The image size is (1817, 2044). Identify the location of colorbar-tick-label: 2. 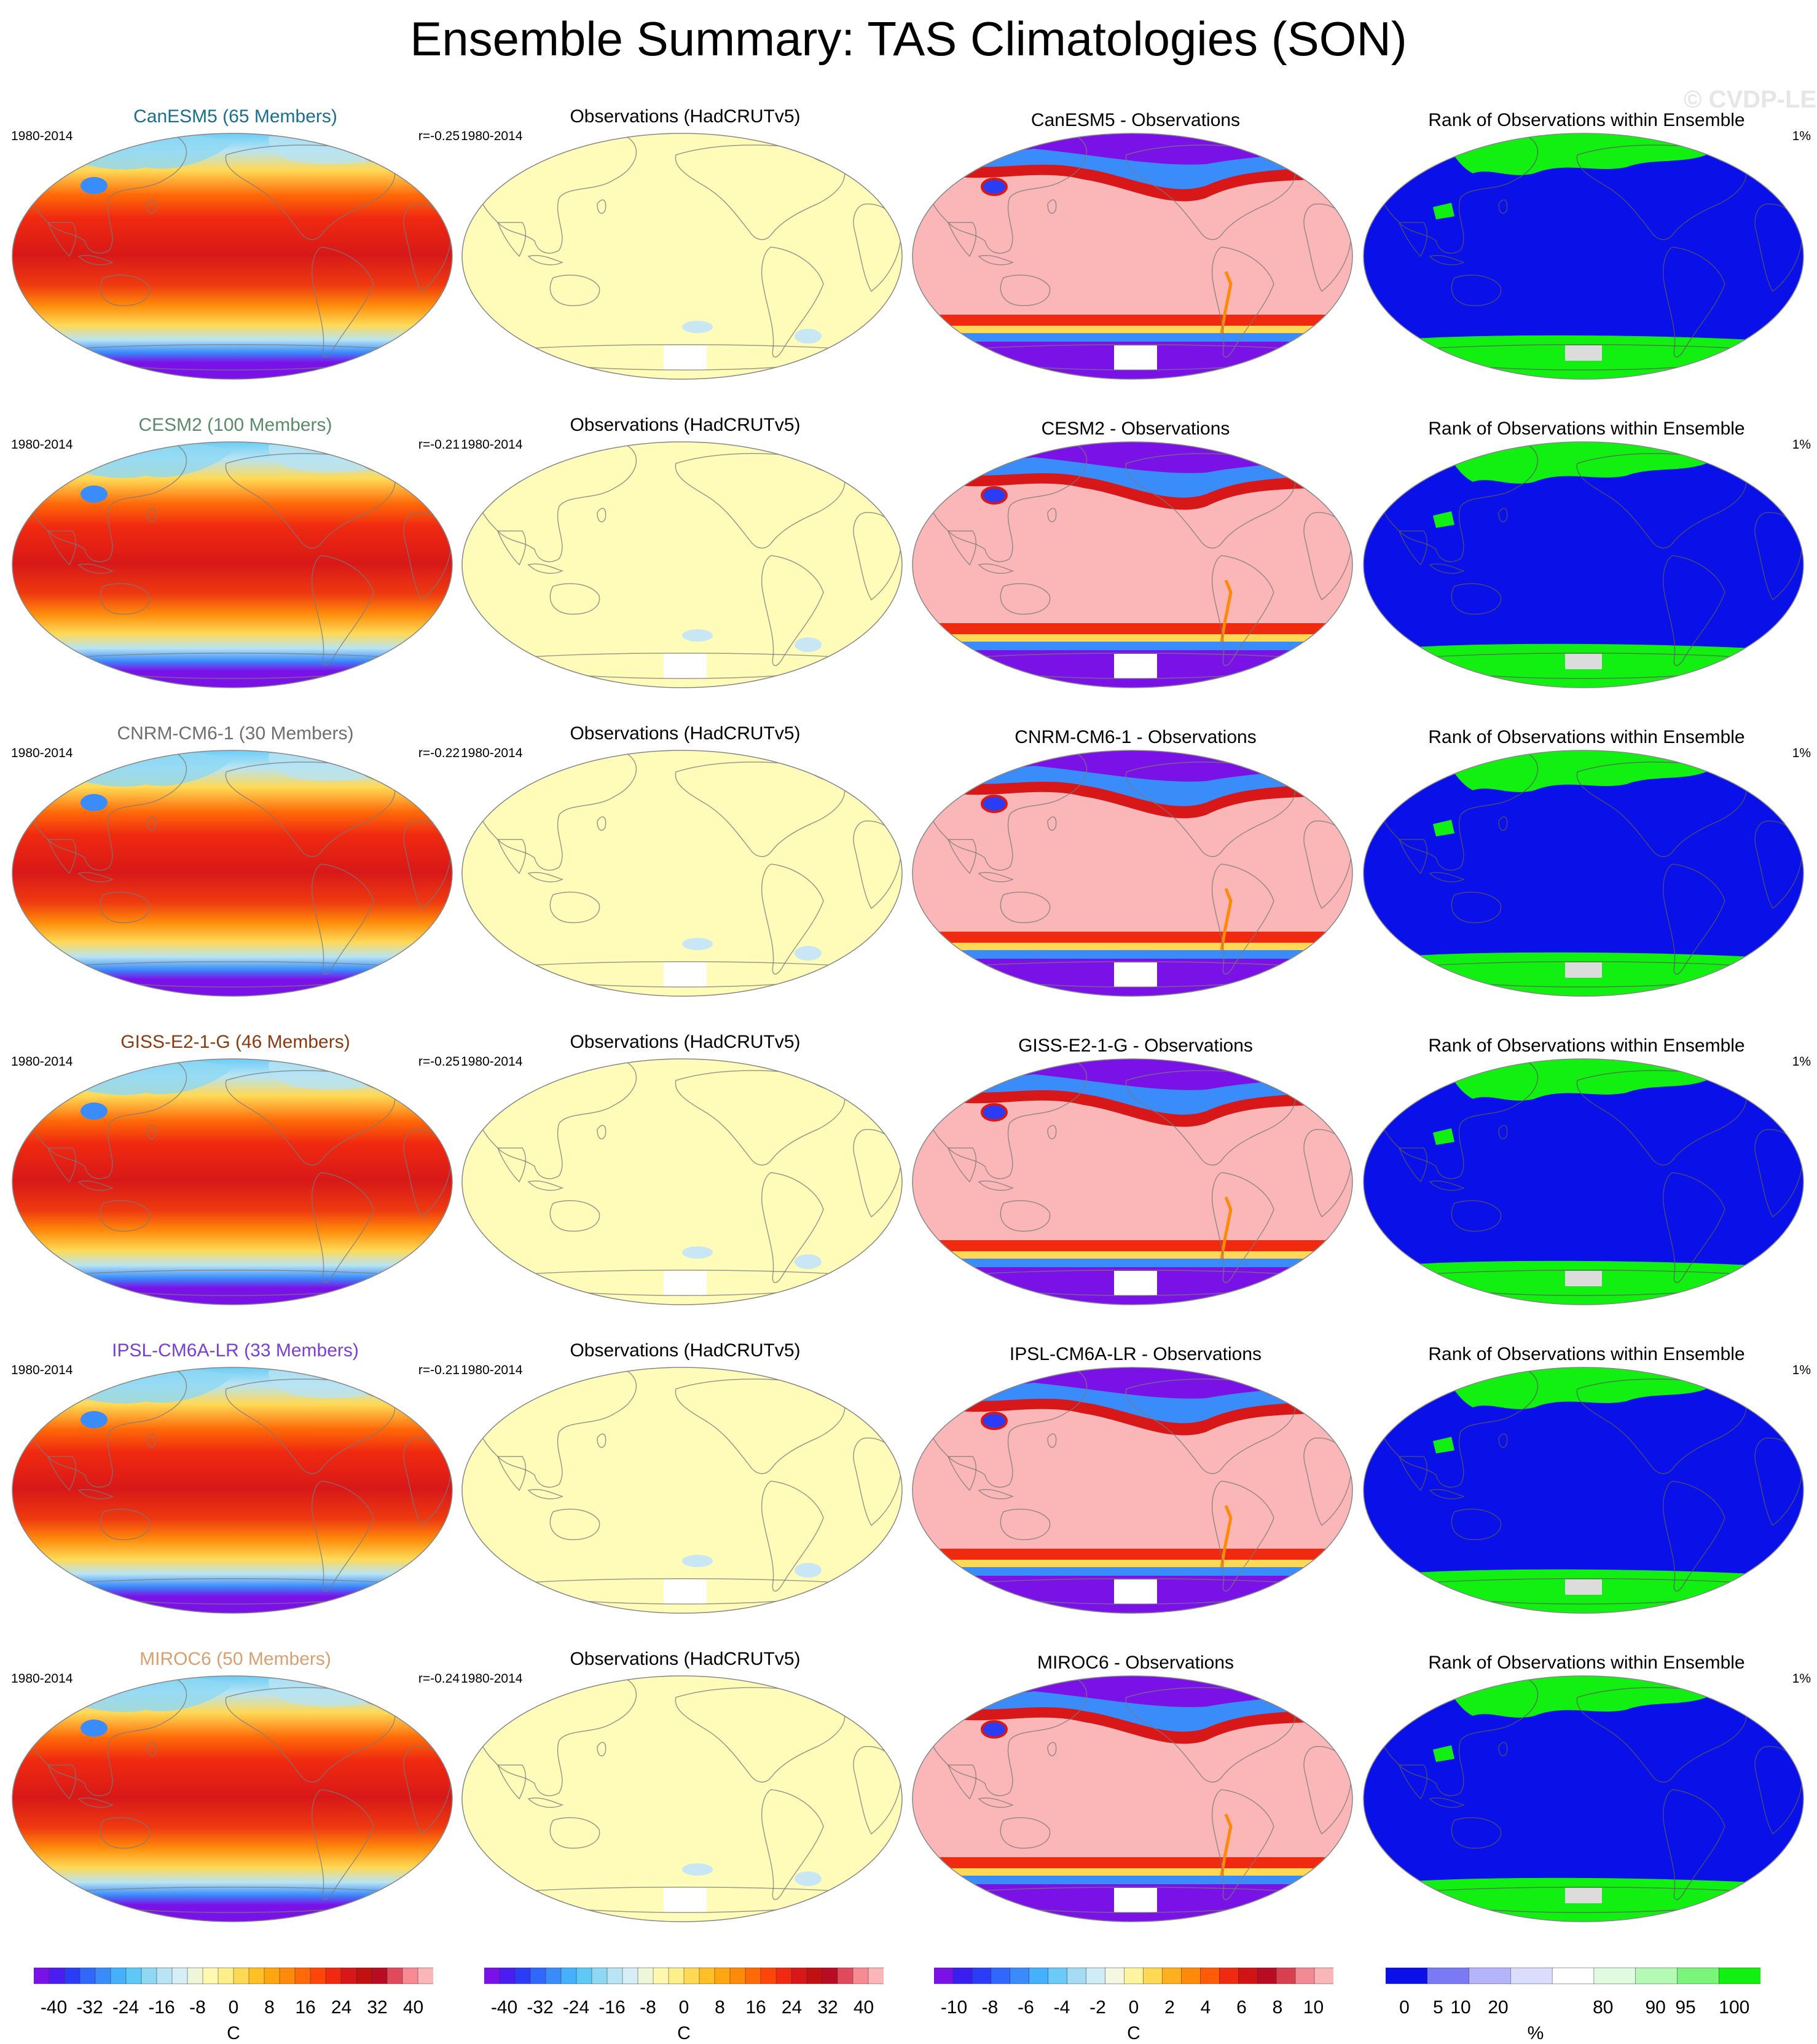
(1169, 2007).